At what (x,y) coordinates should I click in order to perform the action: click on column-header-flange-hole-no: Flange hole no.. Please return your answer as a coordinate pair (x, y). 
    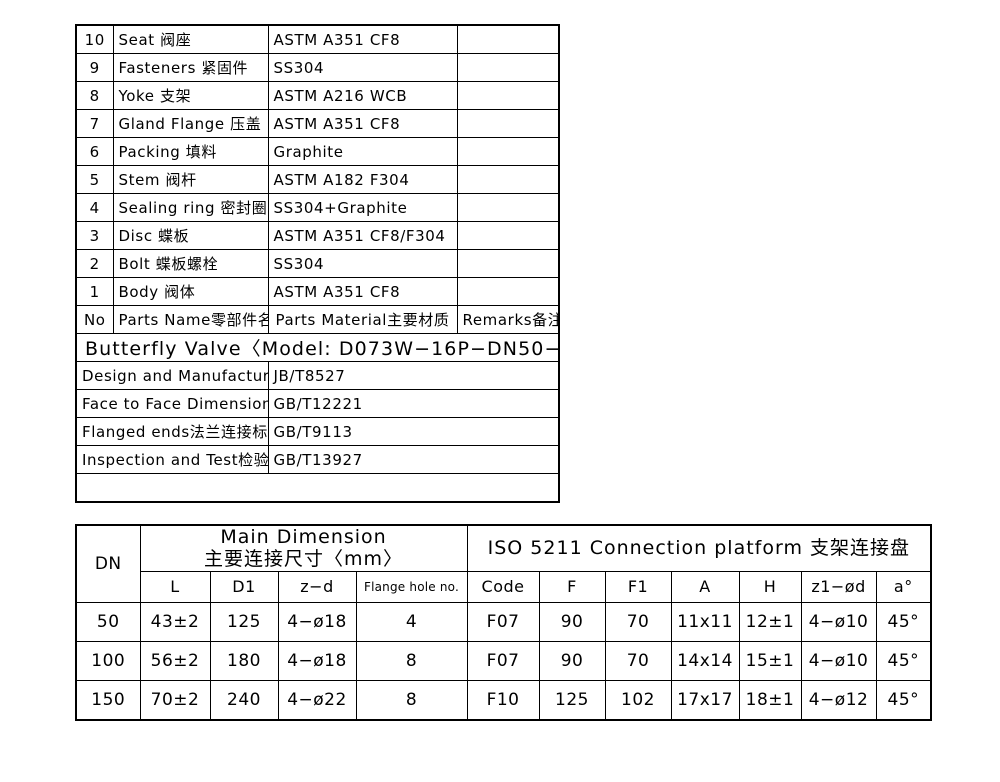
    Looking at the image, I should click on (411, 586).